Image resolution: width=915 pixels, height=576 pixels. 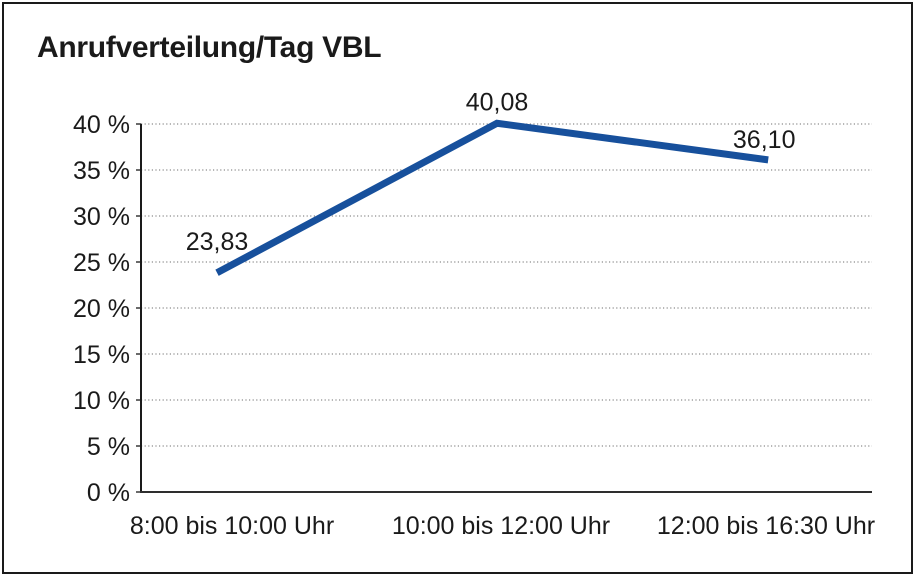 What do you see at coordinates (232, 526) in the screenshot?
I see `x-category-label: 8:00 bis 10:00 Uhr` at bounding box center [232, 526].